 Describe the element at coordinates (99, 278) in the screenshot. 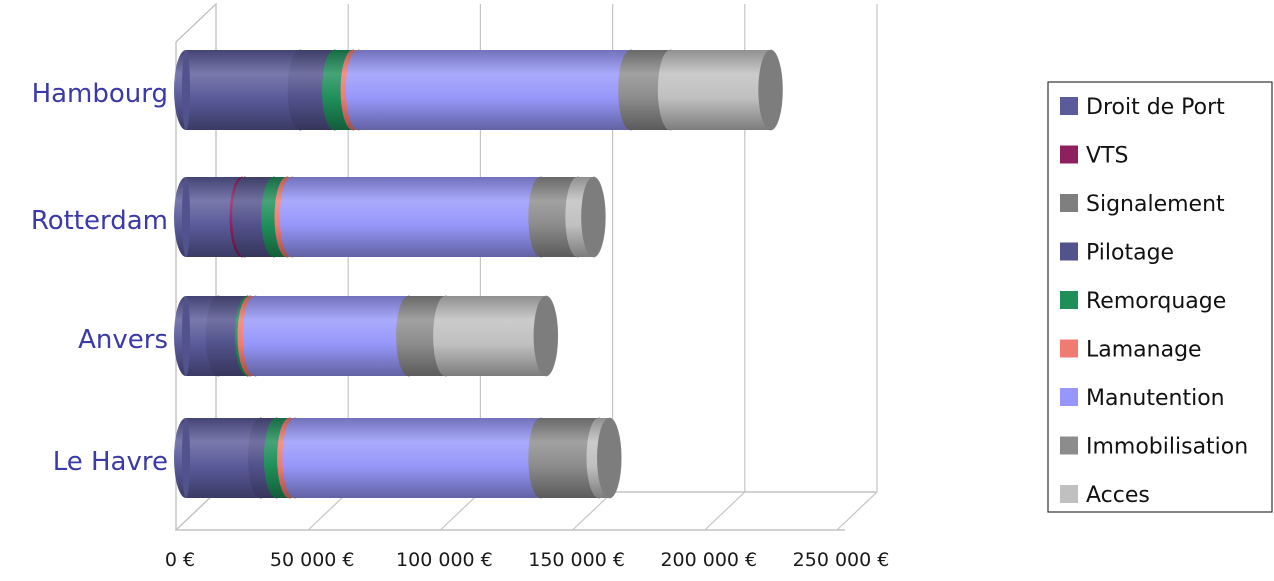

I see `y-axis-labels: Hambourg Rotterdam Anvers Le Havre` at that location.